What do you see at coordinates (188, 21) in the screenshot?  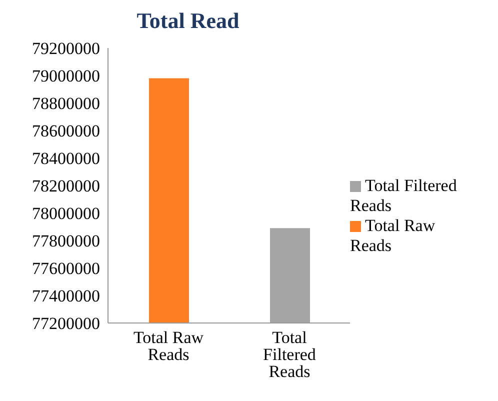 I see `chart-title: Total Read` at bounding box center [188, 21].